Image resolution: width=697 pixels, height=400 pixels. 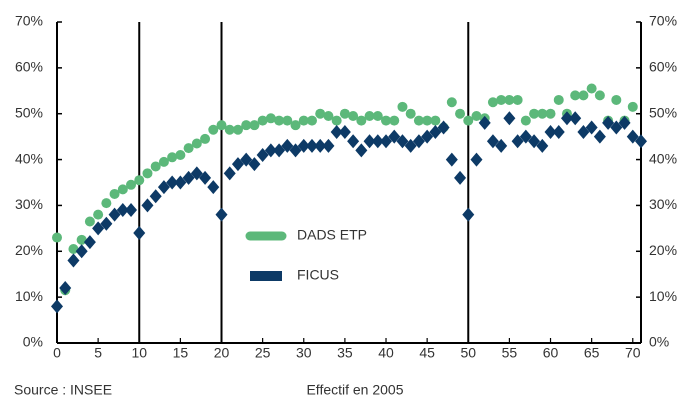 I want to click on x-tick-label: 30, so click(x=304, y=353).